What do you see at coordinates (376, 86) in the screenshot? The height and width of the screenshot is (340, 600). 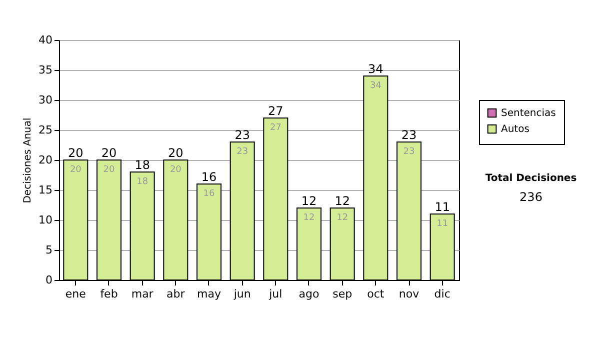 I see `data-label: 34` at bounding box center [376, 86].